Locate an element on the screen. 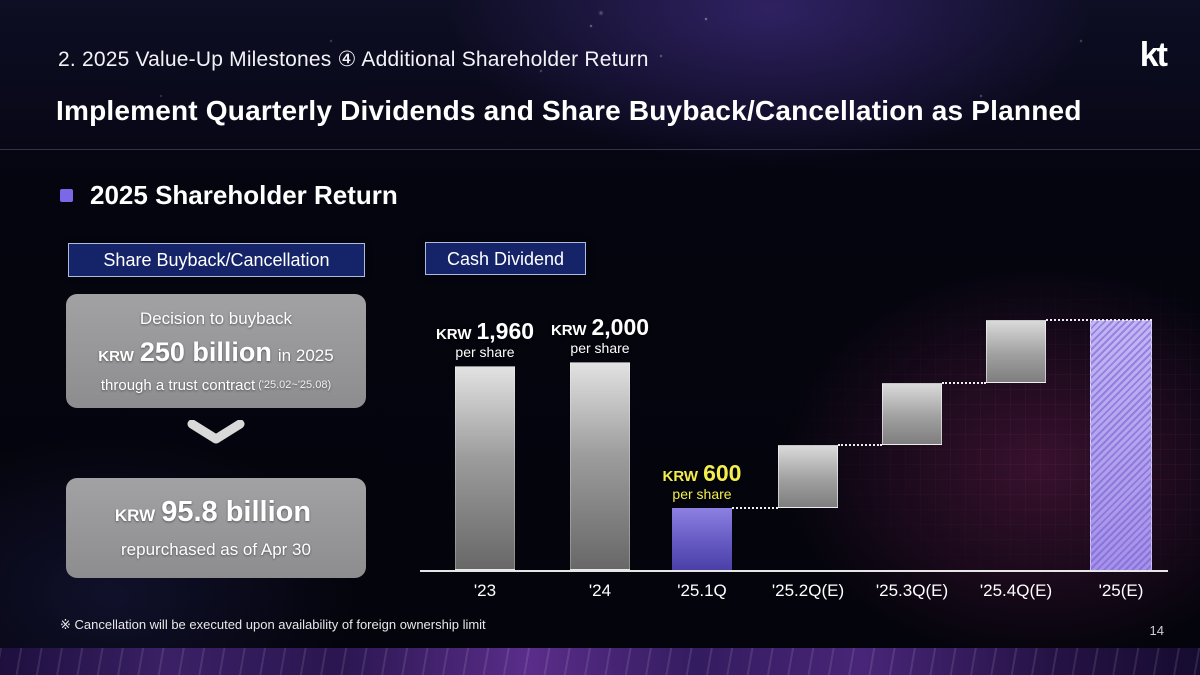  buyback-result-box: KRW 95.8 billion repurchased as of Apr 30 is located at coordinates (216, 528).